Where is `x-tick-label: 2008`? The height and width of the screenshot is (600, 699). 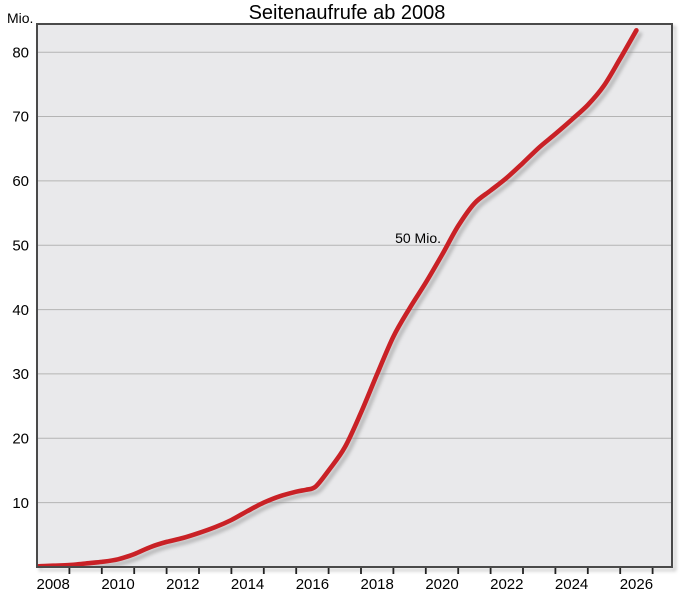 x-tick-label: 2008 is located at coordinates (53, 584).